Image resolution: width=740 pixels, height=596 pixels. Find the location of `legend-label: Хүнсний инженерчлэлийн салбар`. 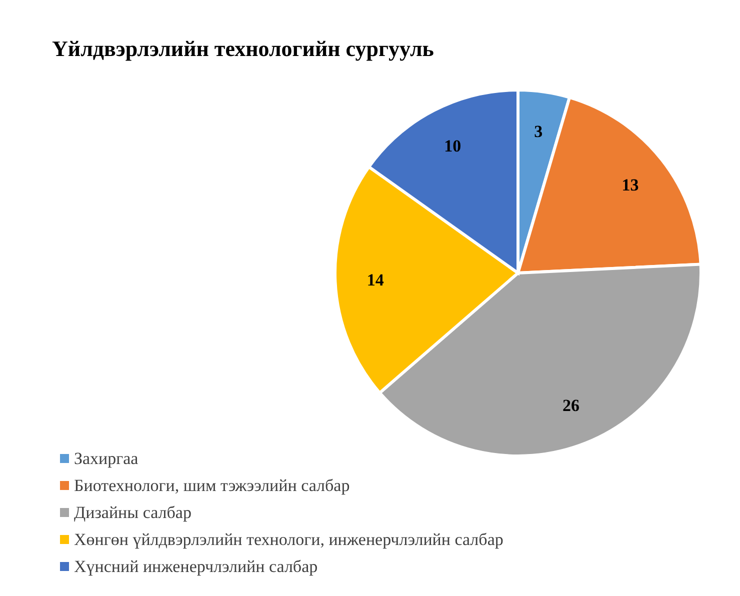

legend-label: Хүнсний инженерчлэлийн салбар is located at coordinates (196, 567).